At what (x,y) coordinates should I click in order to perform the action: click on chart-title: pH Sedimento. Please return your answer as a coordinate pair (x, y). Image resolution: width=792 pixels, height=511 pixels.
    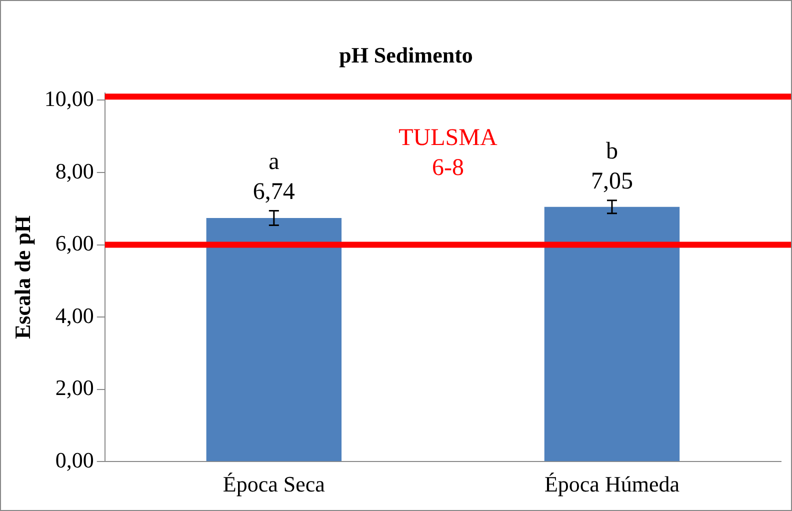
    Looking at the image, I should click on (406, 55).